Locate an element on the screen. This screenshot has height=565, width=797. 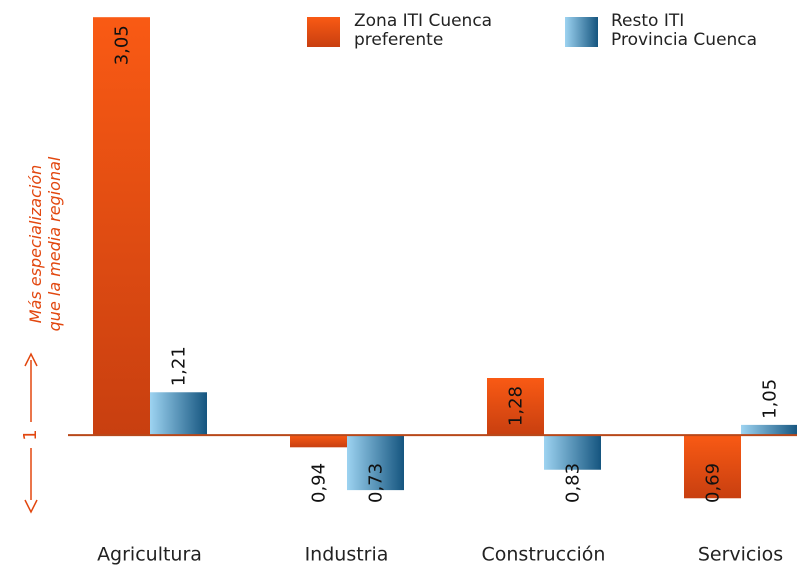
axis-arrows is located at coordinates (31, 433).